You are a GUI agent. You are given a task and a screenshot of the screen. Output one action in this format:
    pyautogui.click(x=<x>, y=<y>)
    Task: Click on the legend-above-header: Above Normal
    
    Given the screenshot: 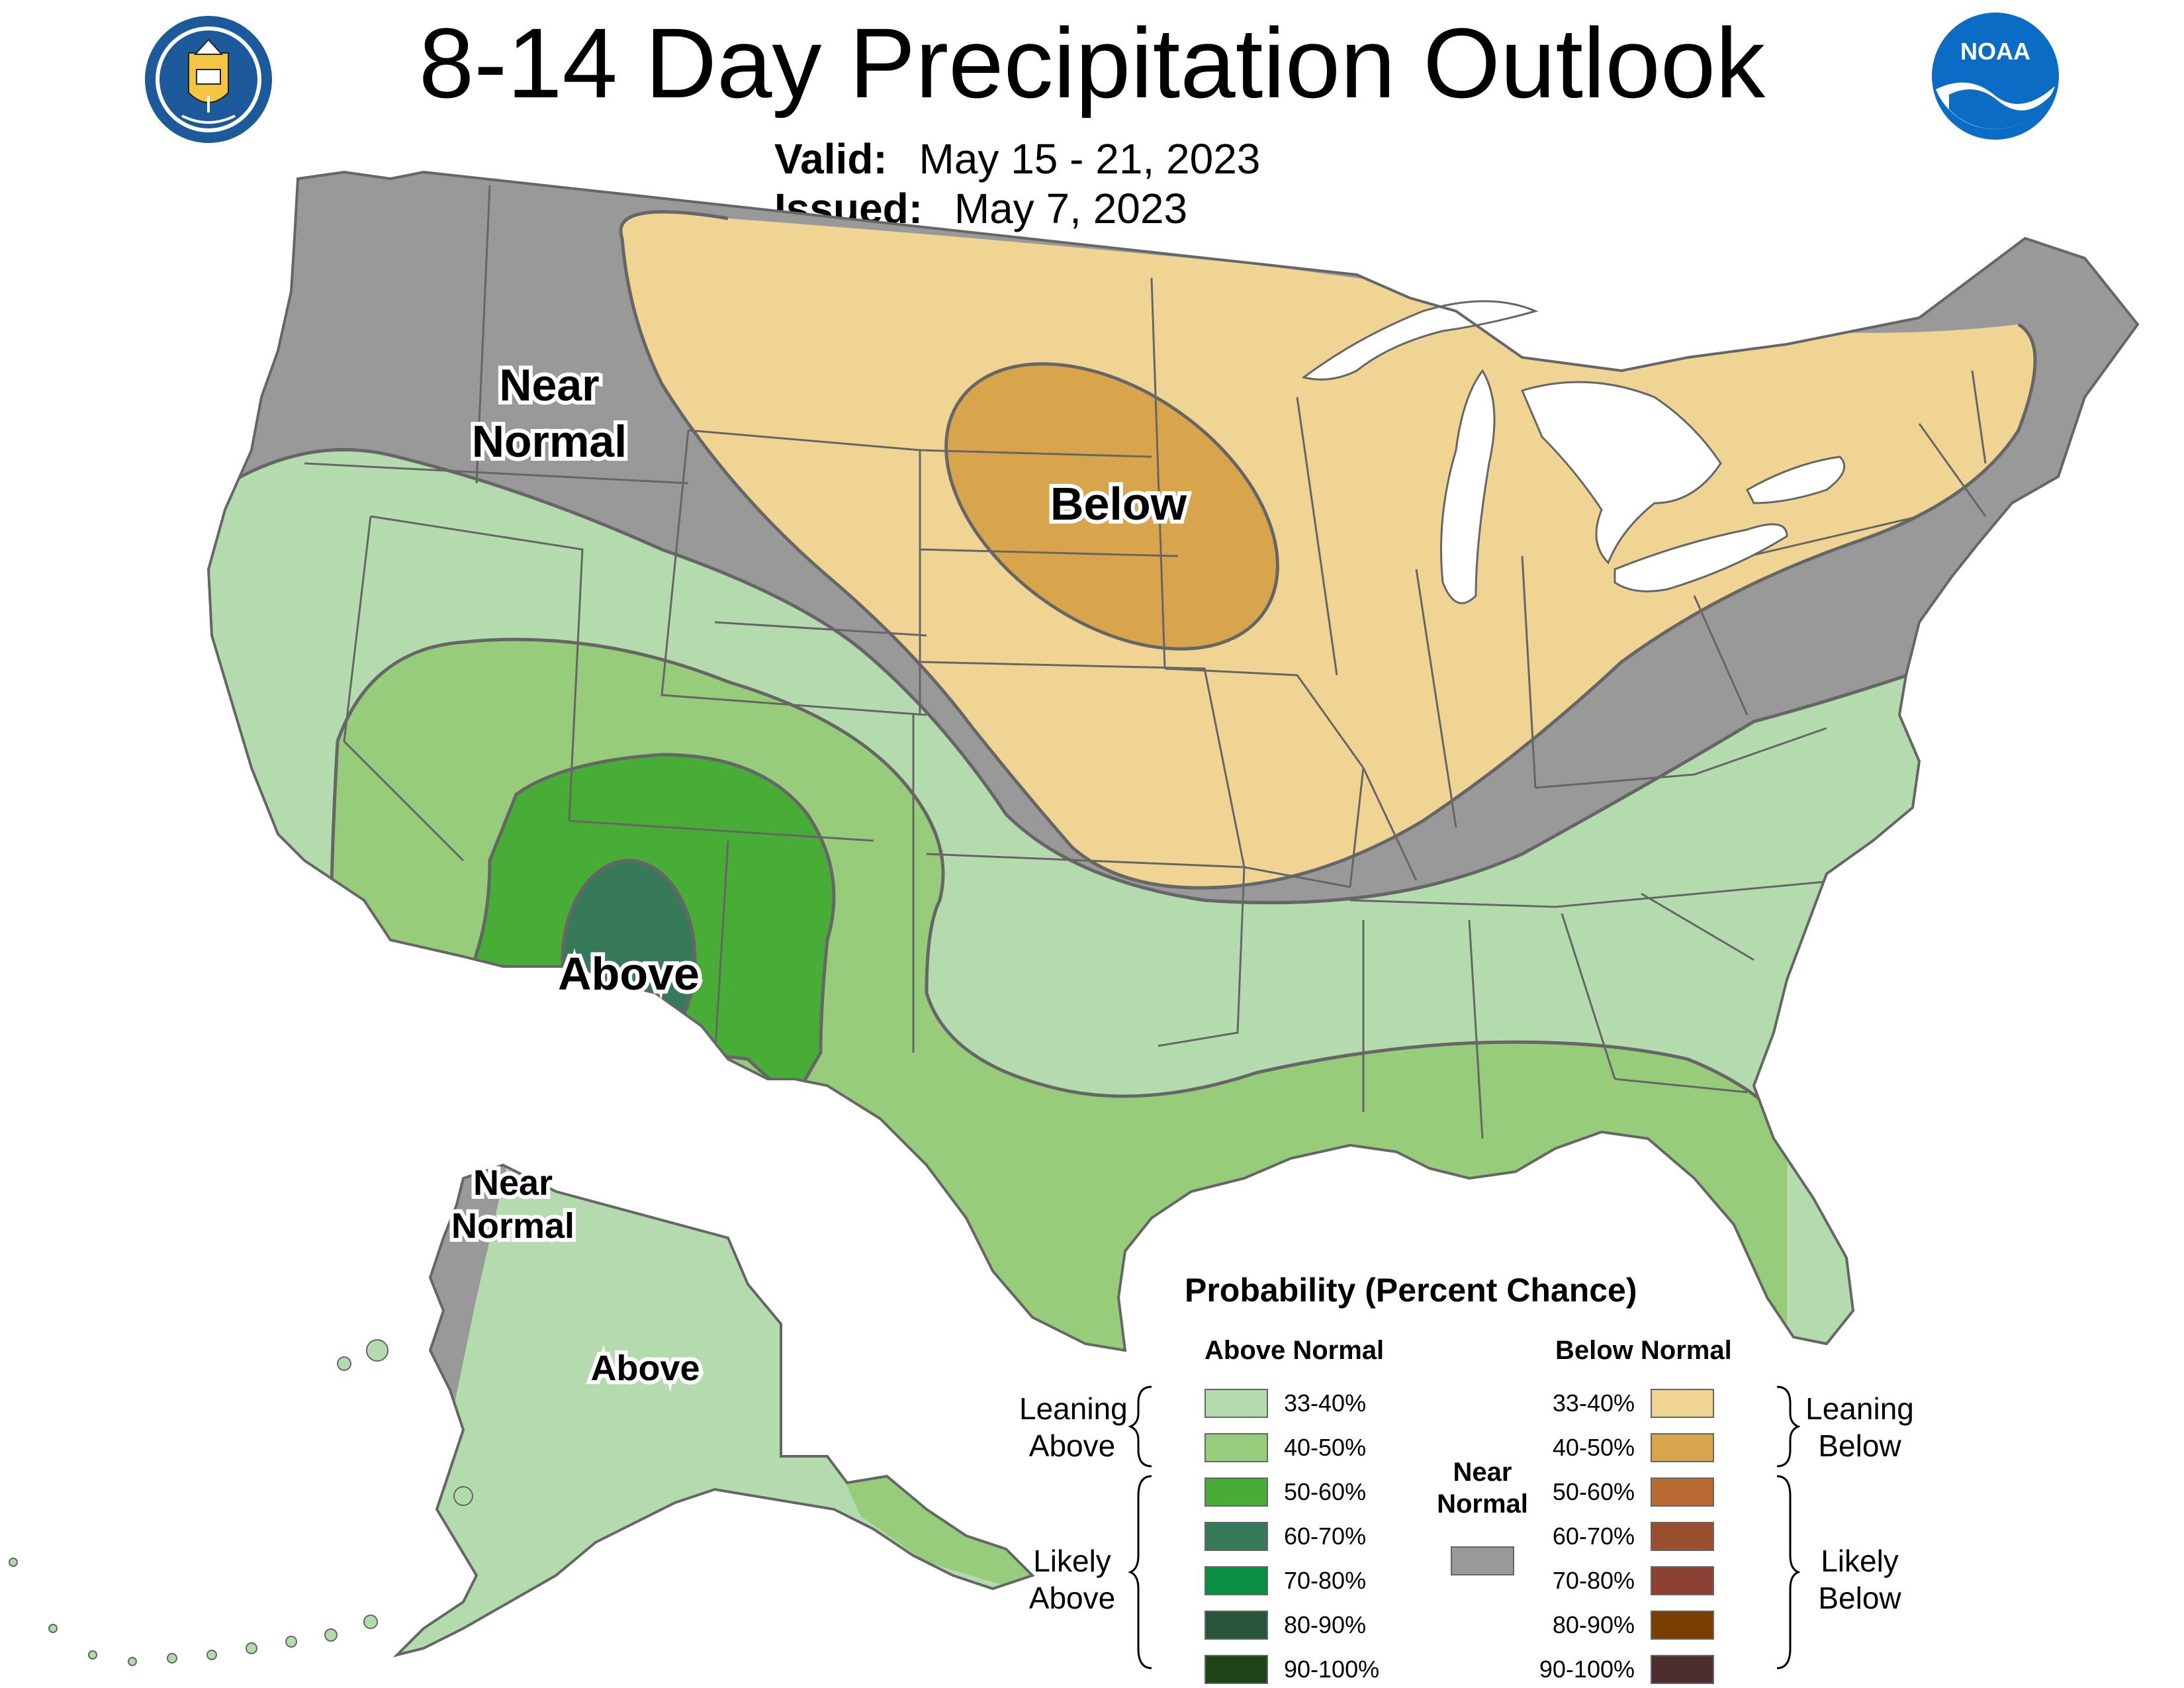 What is the action you would take?
    pyautogui.click(x=1295, y=1350)
    